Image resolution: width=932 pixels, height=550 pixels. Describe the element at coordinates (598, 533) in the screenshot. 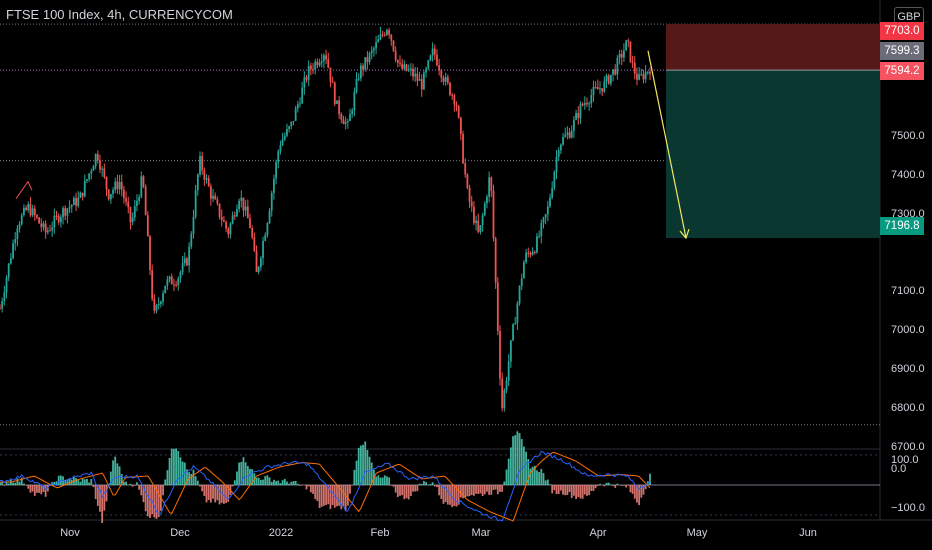

I see `time-label: Apr` at that location.